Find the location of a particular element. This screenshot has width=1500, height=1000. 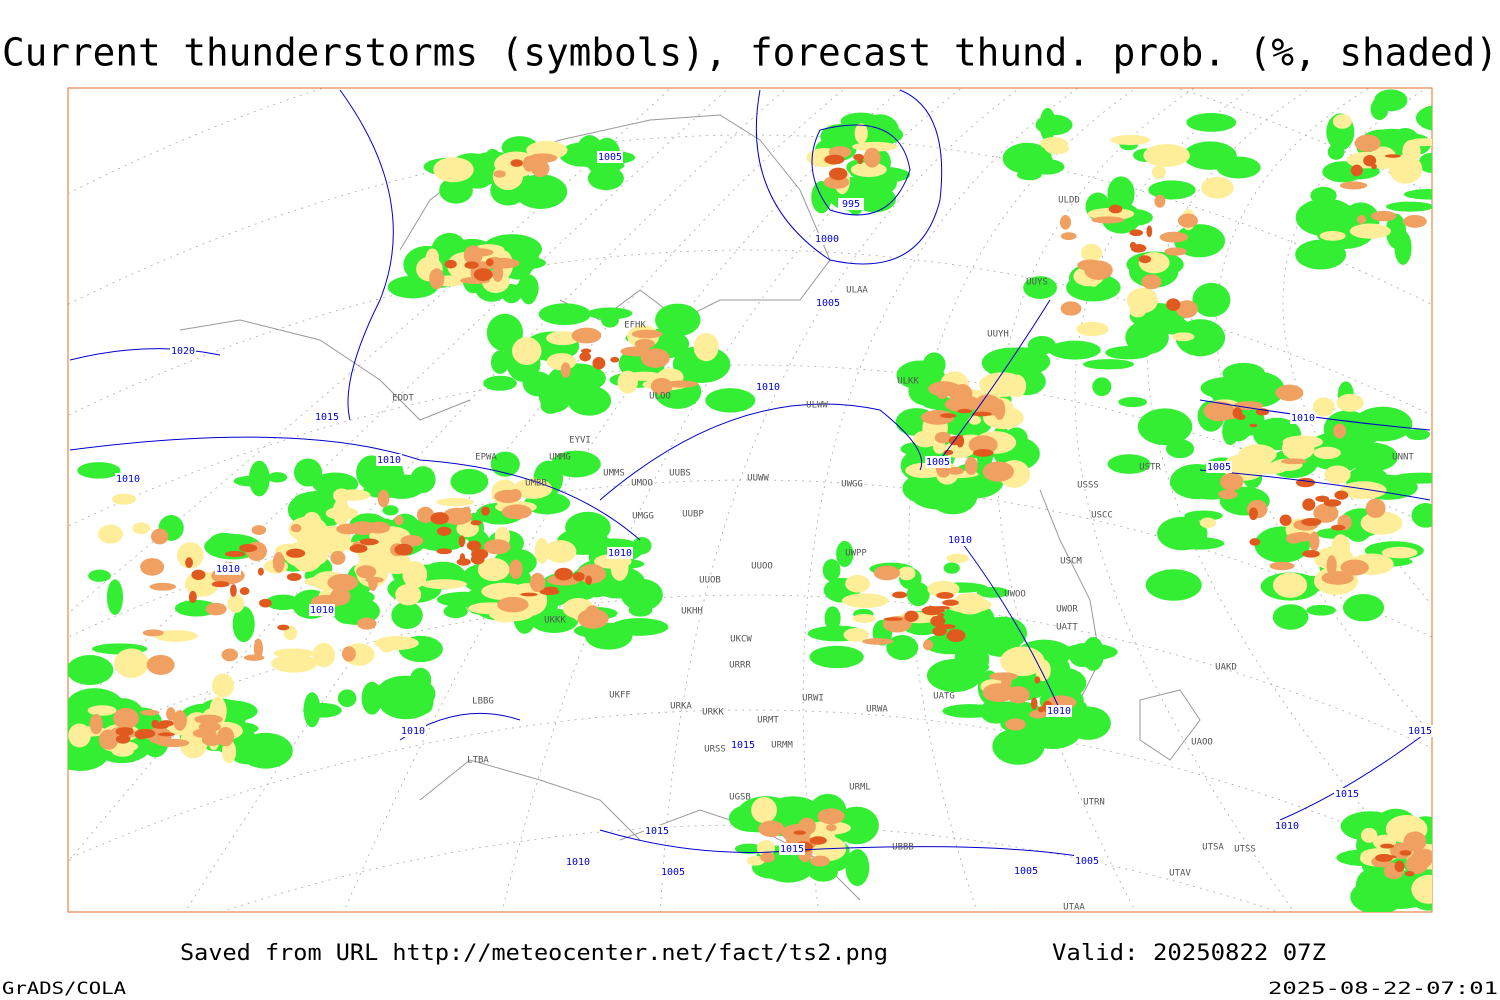

station-code: UWOR is located at coordinates (1067, 610).